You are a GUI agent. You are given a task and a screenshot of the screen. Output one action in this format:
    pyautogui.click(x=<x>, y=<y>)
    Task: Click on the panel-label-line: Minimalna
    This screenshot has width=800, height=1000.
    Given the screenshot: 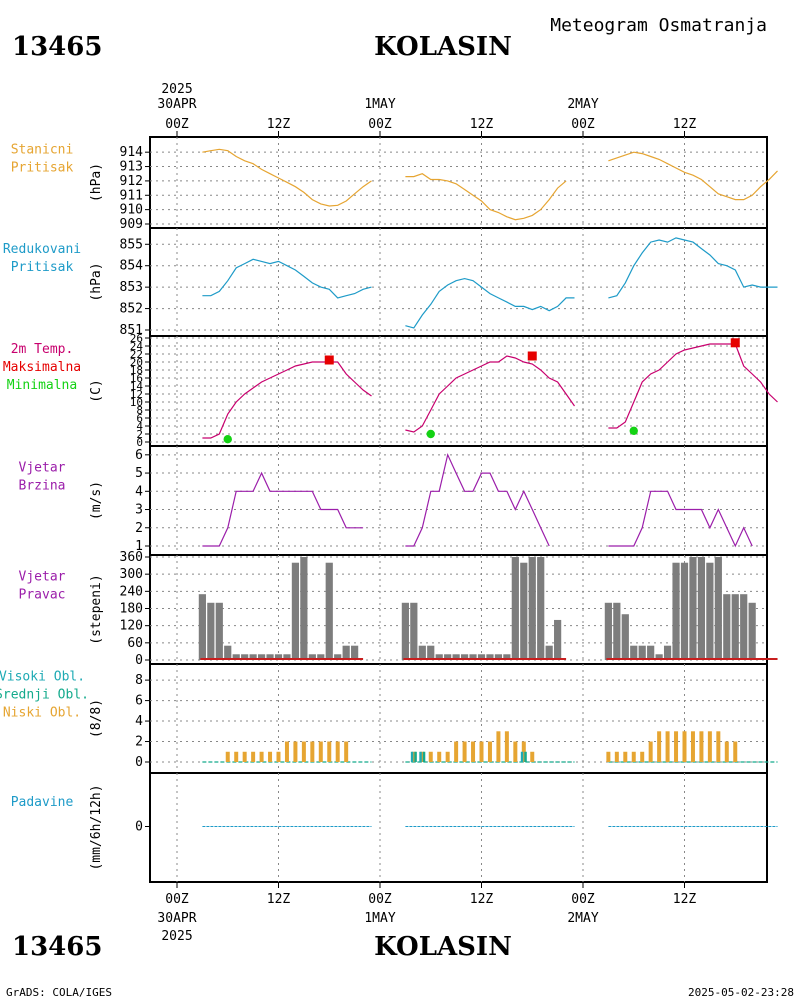 What is the action you would take?
    pyautogui.click(x=42, y=385)
    